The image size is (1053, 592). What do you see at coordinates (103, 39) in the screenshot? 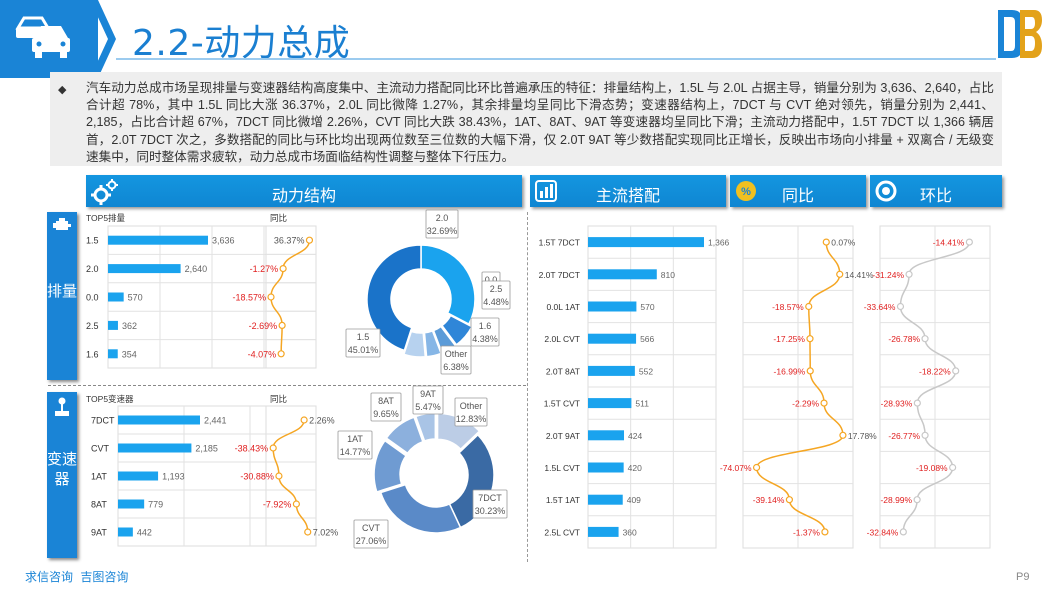
I see `header-chevron` at bounding box center [103, 39].